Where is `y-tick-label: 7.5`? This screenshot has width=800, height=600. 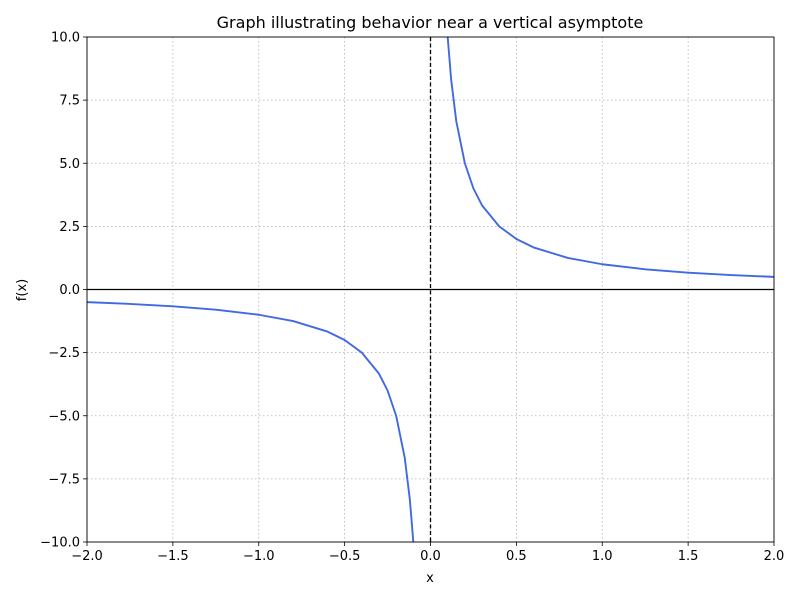
y-tick-label: 7.5 is located at coordinates (69, 101).